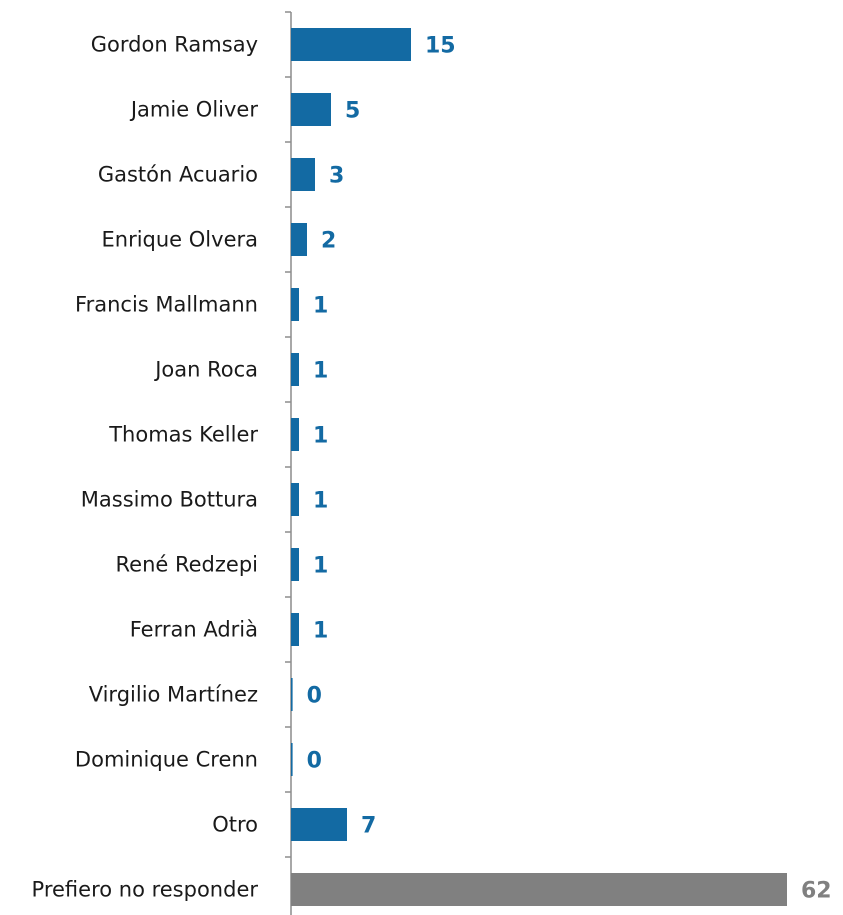 This screenshot has width=843, height=915. What do you see at coordinates (194, 630) in the screenshot?
I see `category-label: Ferran Adrià` at bounding box center [194, 630].